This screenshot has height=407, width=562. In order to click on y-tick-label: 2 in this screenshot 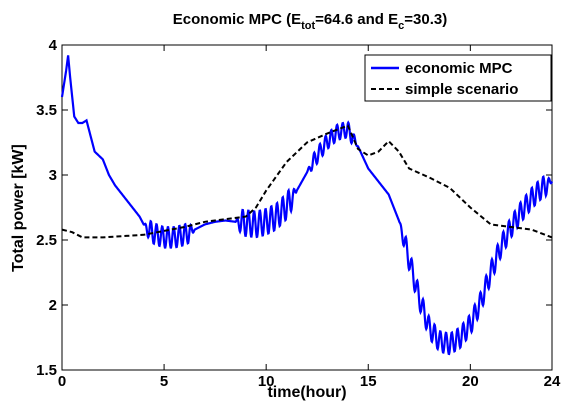, I will do `click(53, 305)`.